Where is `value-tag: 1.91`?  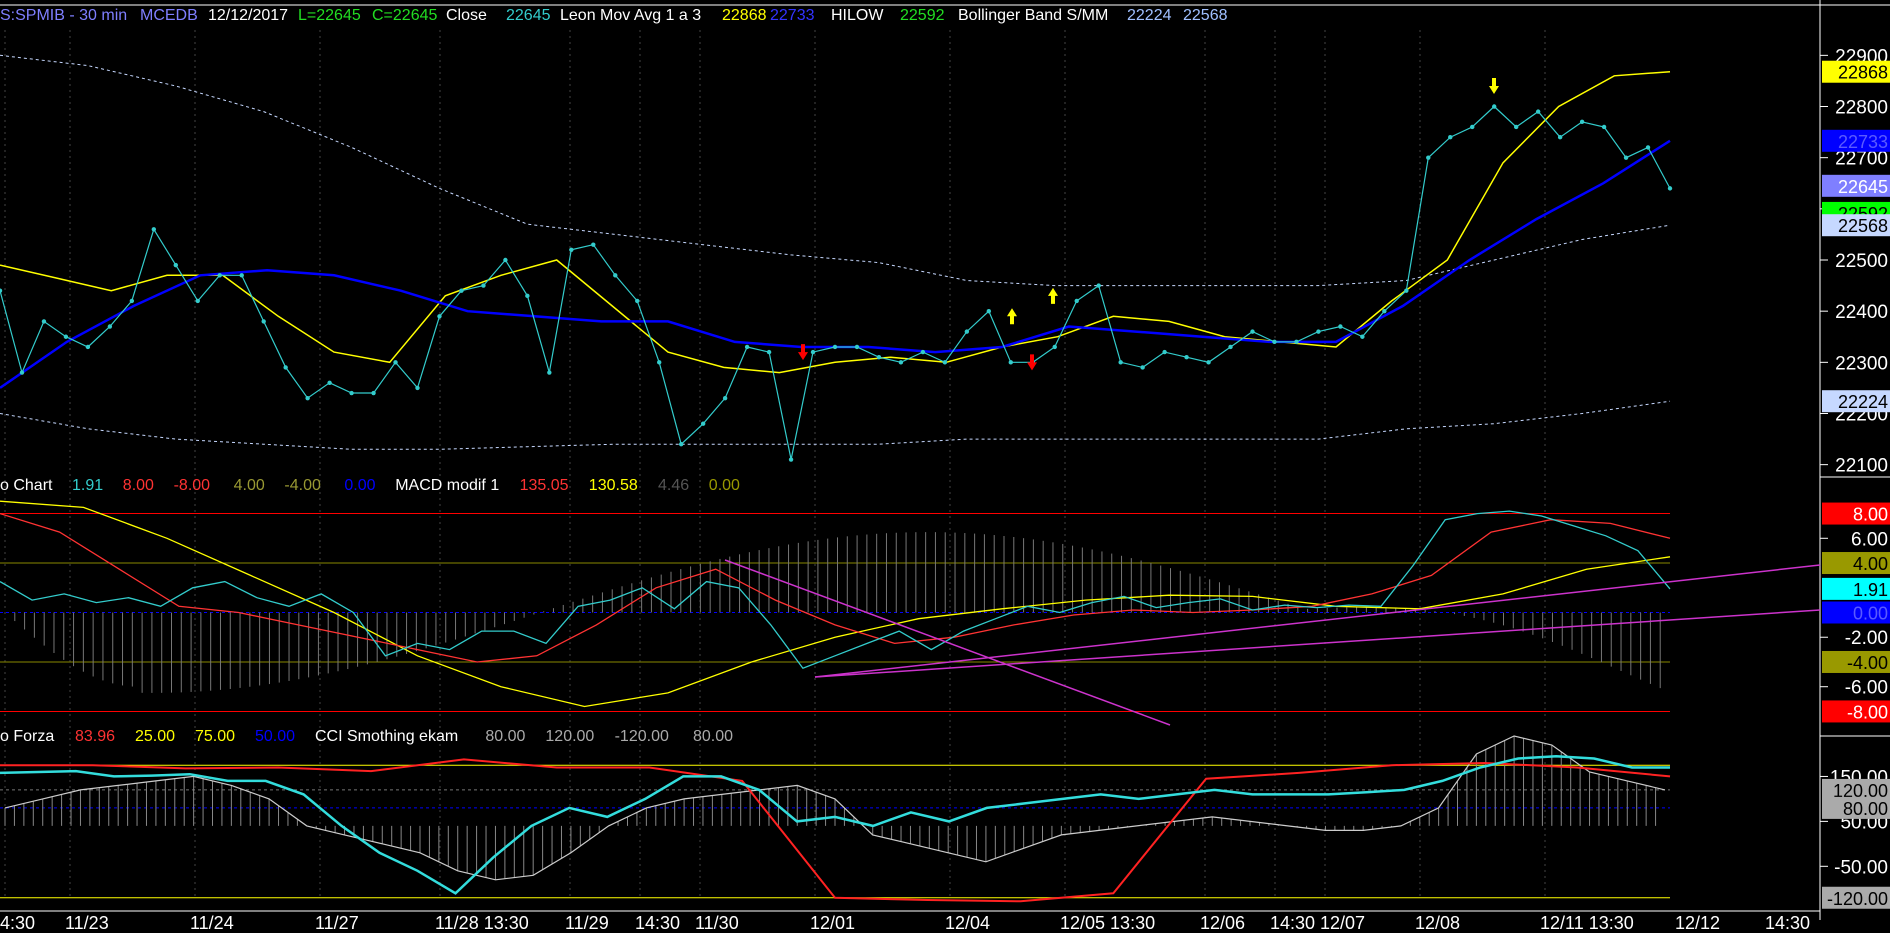
value-tag: 1.91 is located at coordinates (1856, 588).